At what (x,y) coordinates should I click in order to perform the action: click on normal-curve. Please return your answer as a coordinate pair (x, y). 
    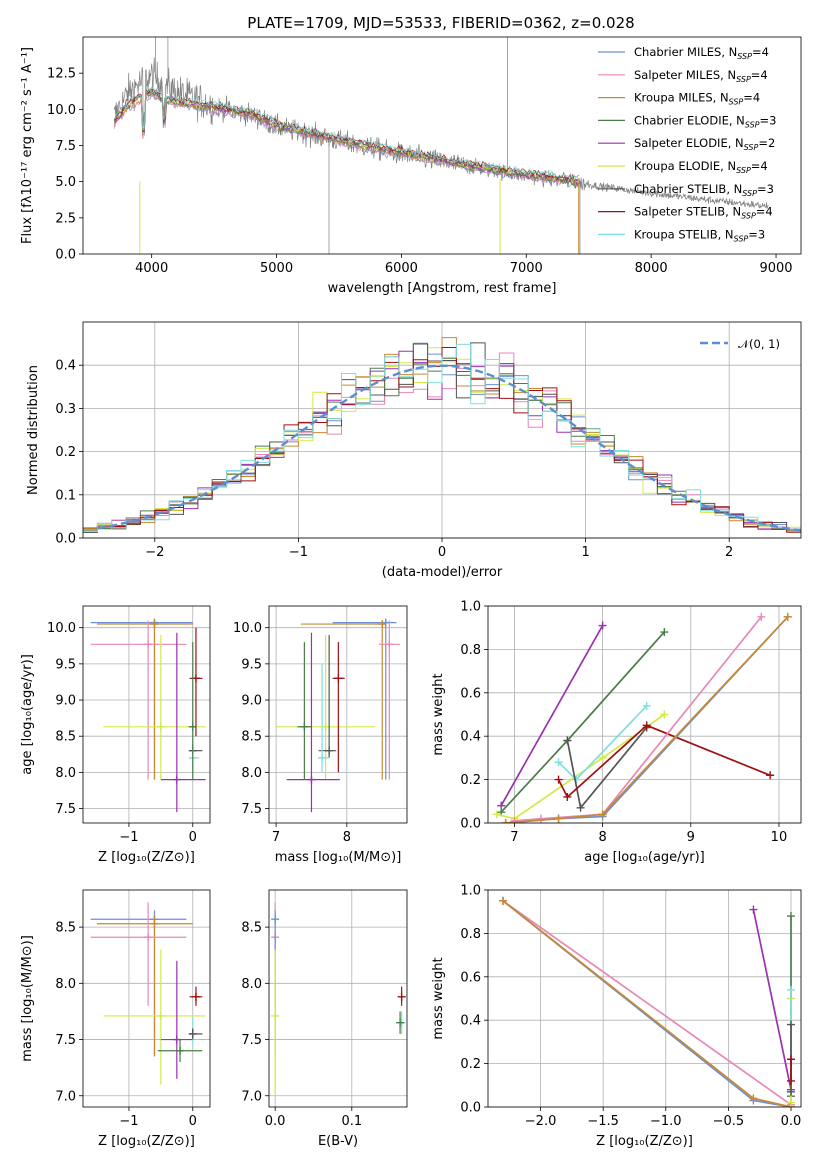
    Looking at the image, I should click on (449, 448).